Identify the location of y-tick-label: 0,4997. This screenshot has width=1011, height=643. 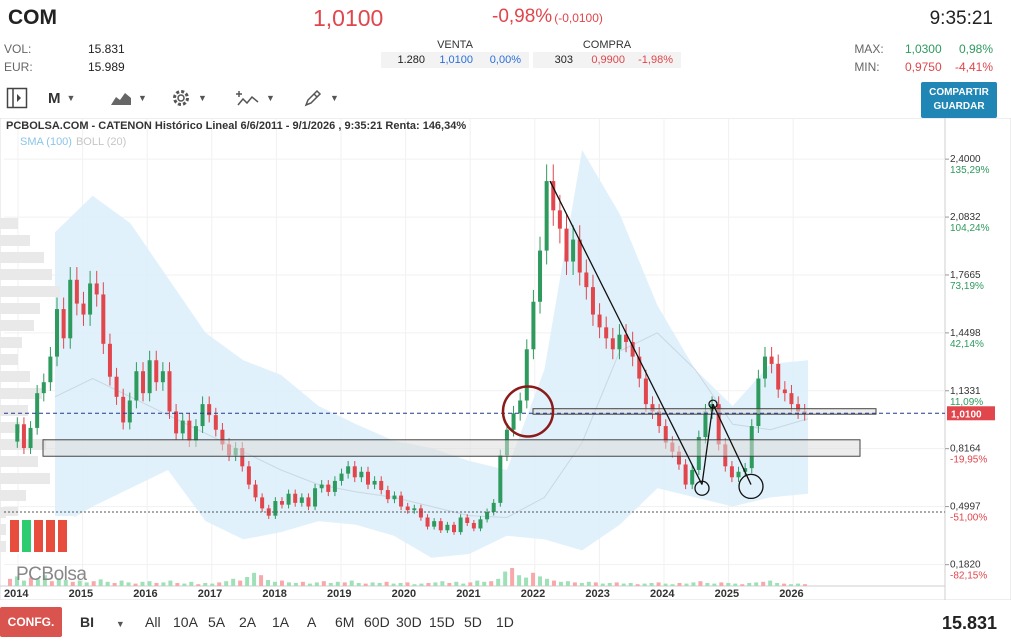
(965, 507).